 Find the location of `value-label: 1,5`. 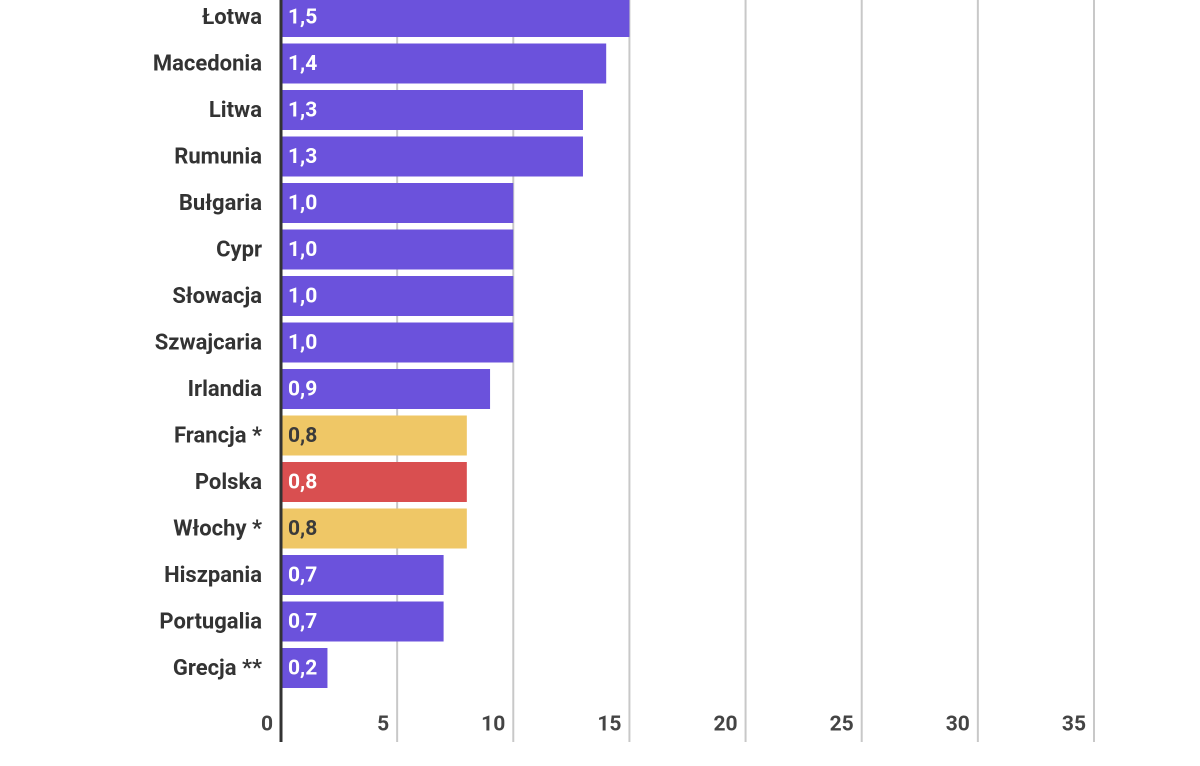

value-label: 1,5 is located at coordinates (302, 18).